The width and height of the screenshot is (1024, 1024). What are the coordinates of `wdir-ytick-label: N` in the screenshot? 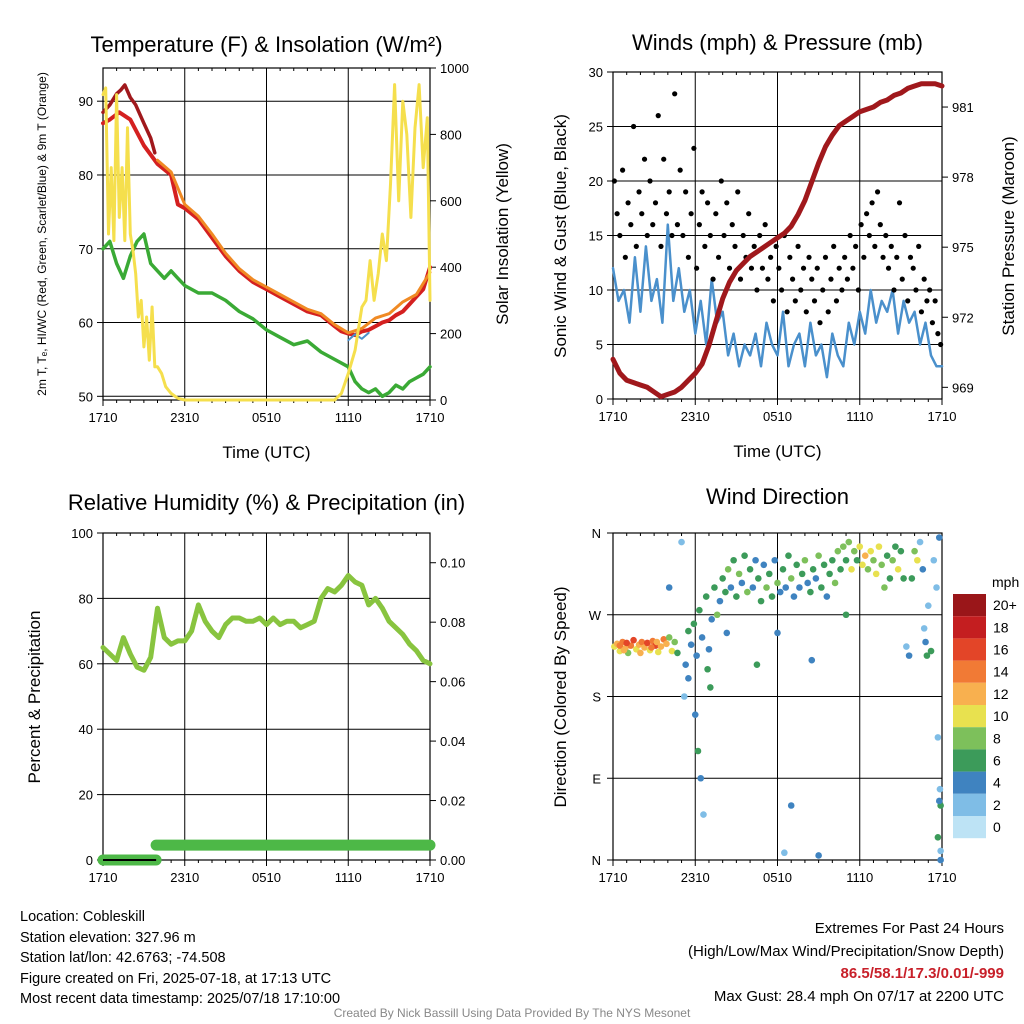 It's located at (596, 860).